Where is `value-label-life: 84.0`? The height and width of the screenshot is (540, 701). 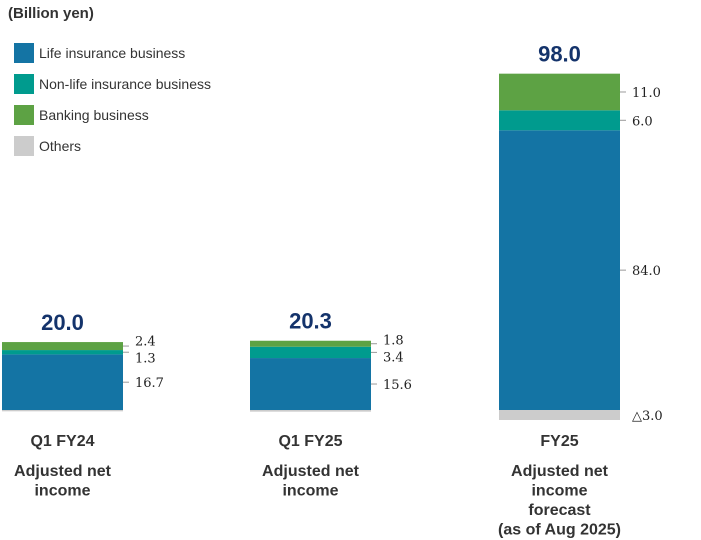 value-label-life: 84.0 is located at coordinates (646, 271).